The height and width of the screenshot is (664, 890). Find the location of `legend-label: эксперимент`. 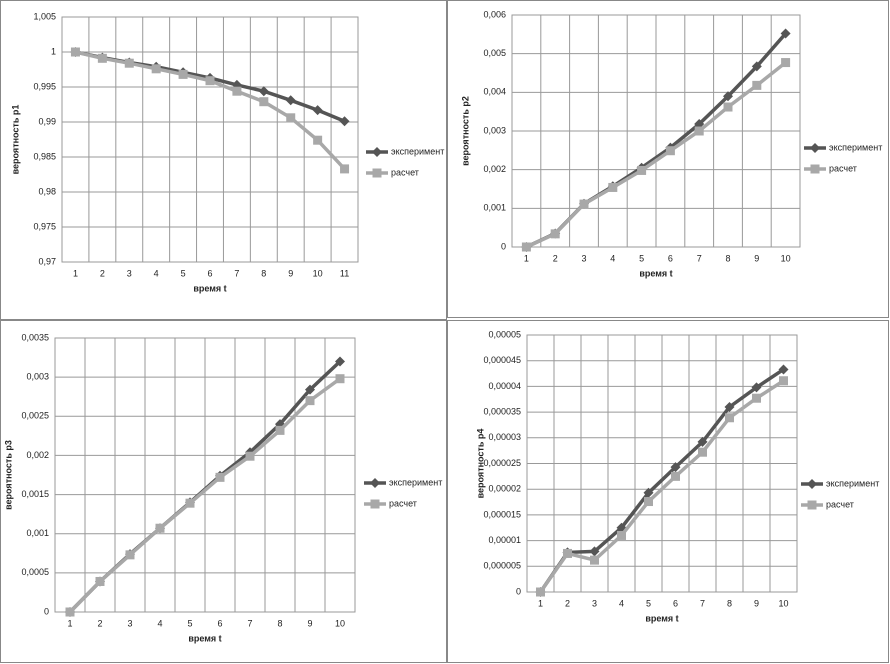

legend-label: эксперимент is located at coordinates (855, 147).